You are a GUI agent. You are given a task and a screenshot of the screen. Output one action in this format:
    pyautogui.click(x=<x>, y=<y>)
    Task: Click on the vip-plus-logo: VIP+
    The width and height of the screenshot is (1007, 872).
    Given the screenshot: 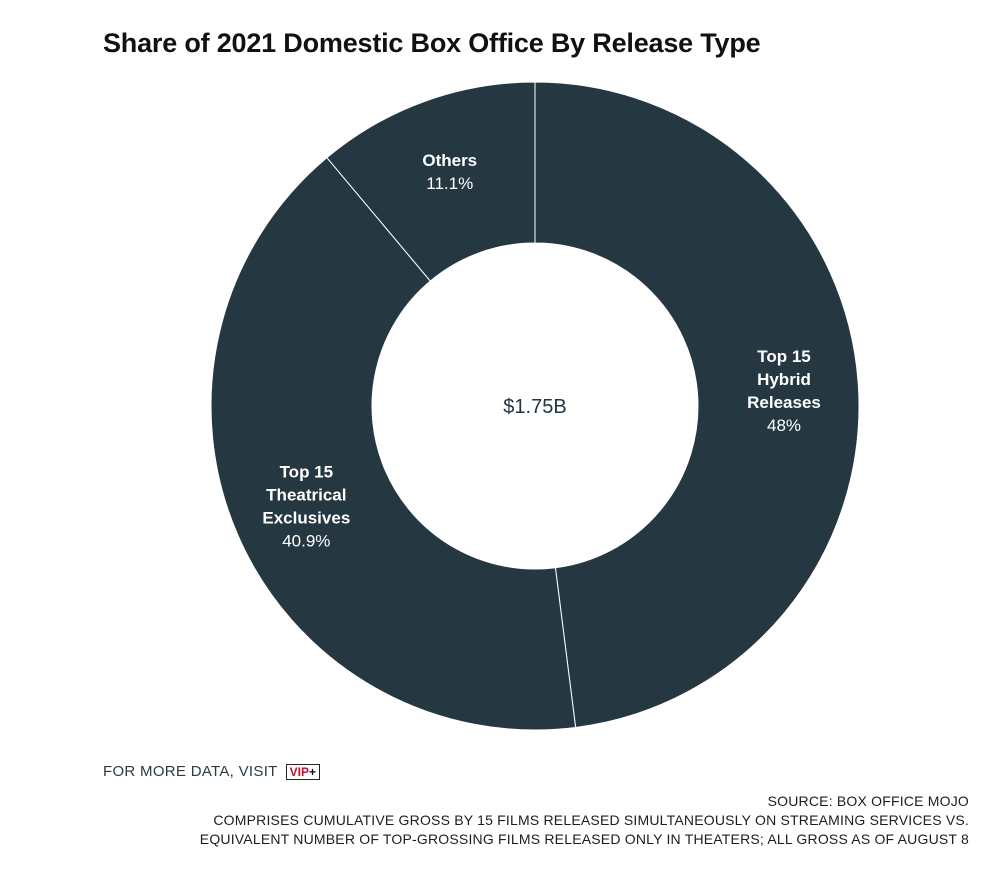 What is the action you would take?
    pyautogui.click(x=302, y=771)
    